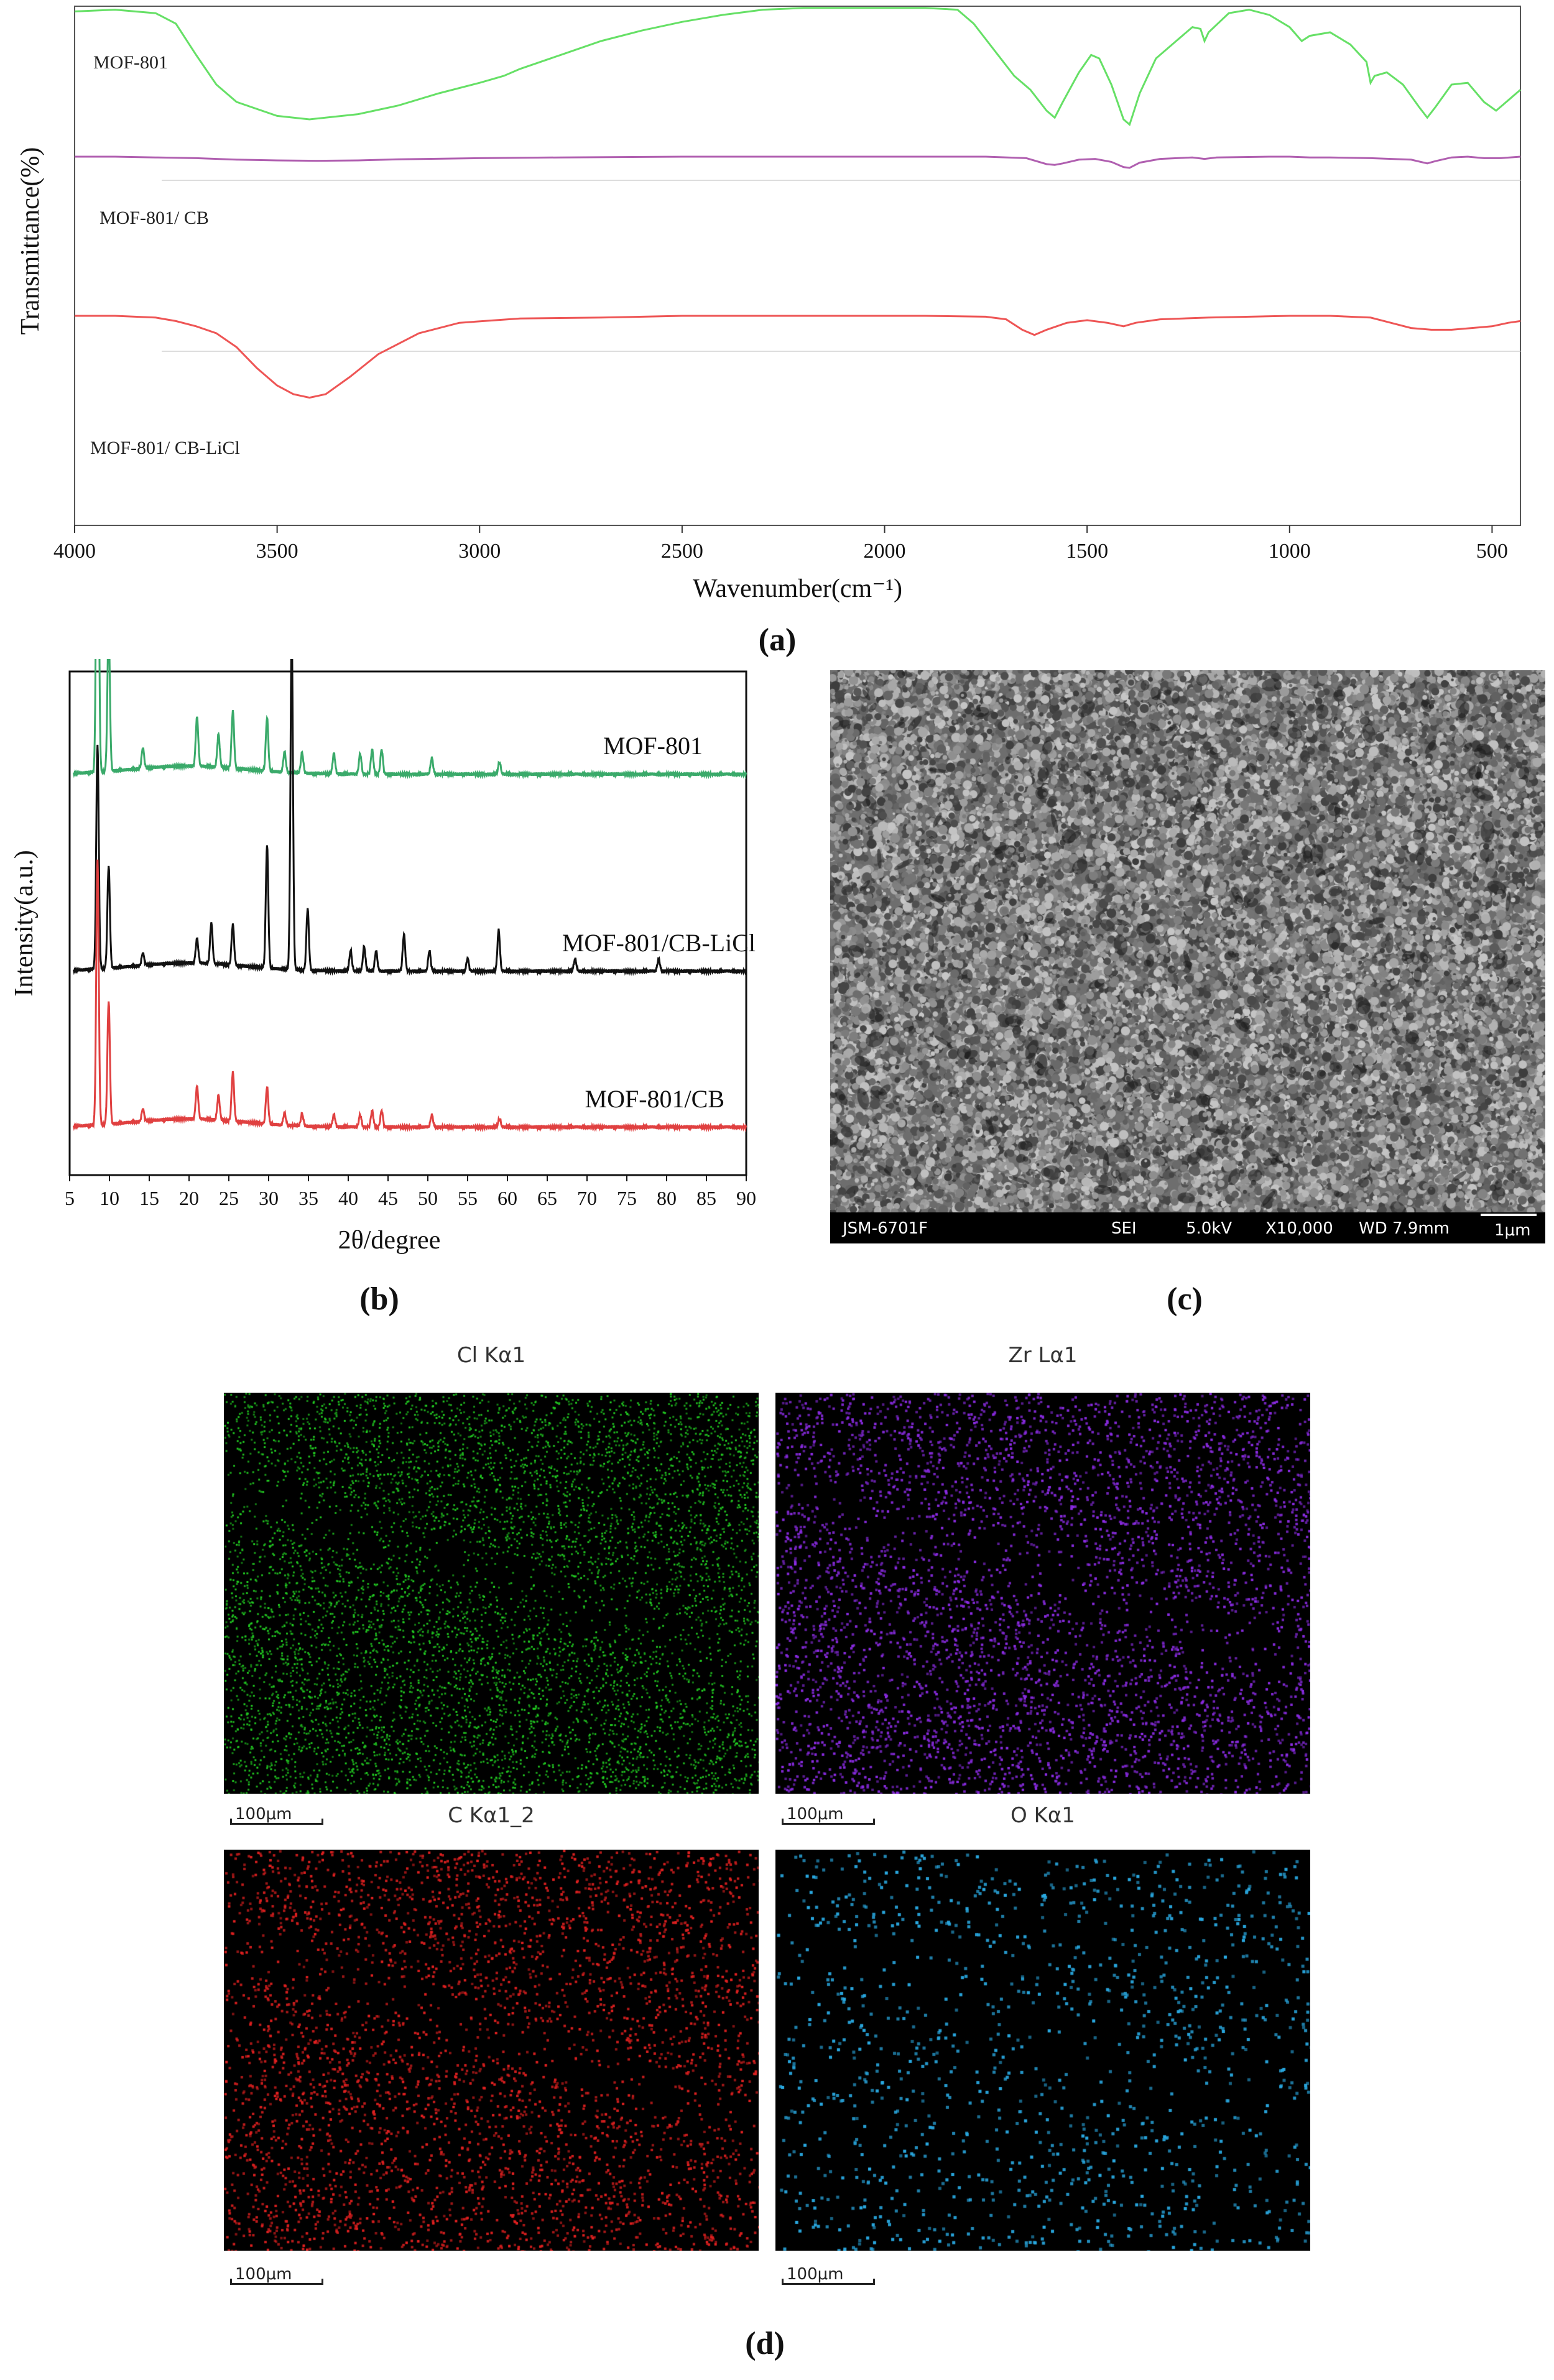 Image resolution: width=1554 pixels, height=2380 pixels. What do you see at coordinates (1404, 1228) in the screenshot?
I see `sem-working-distance: WD 7.9mm` at bounding box center [1404, 1228].